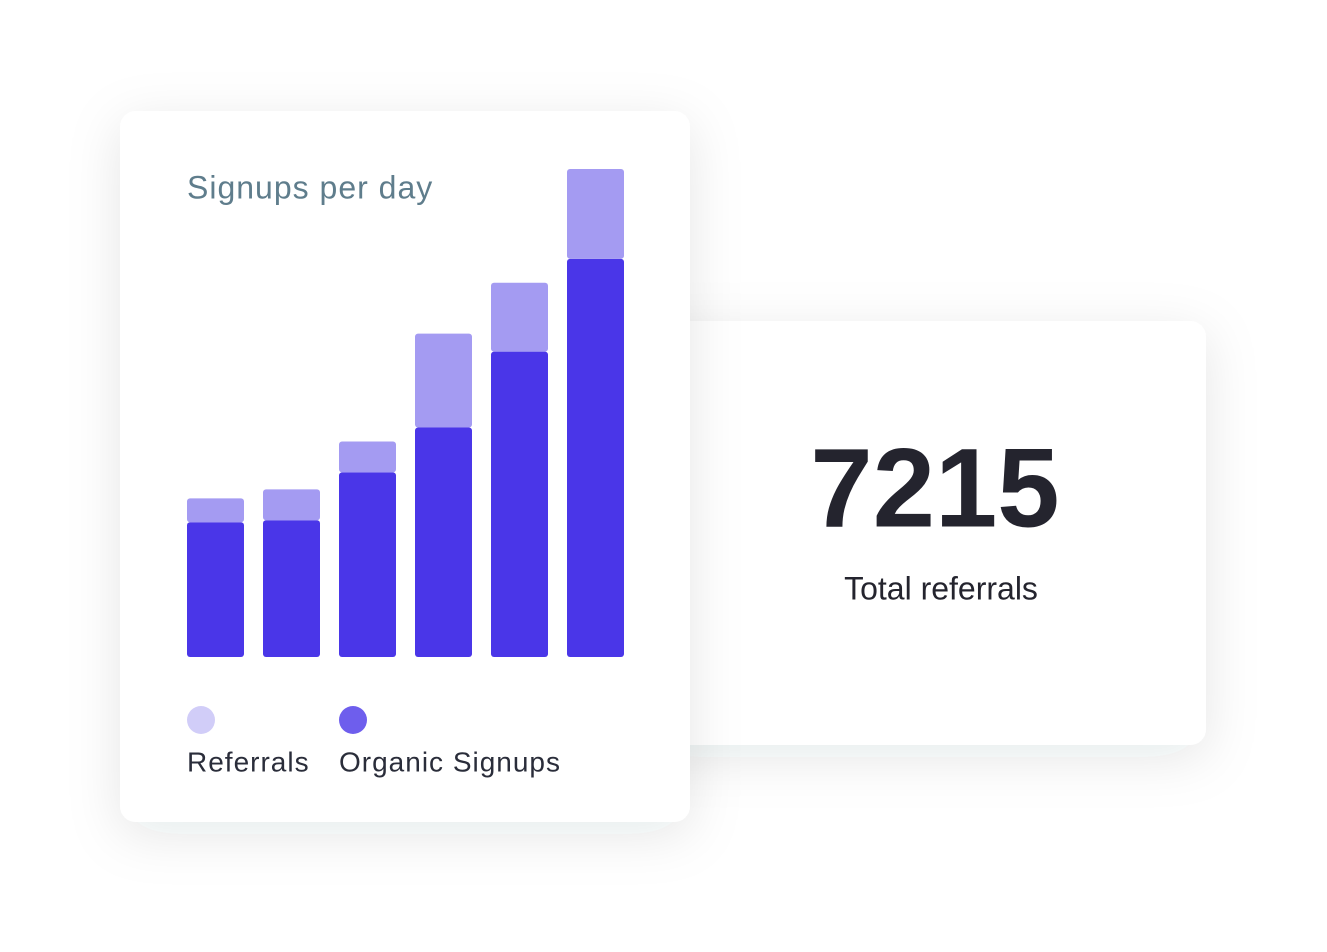  What do you see at coordinates (934, 488) in the screenshot?
I see `kpi-value: 7215` at bounding box center [934, 488].